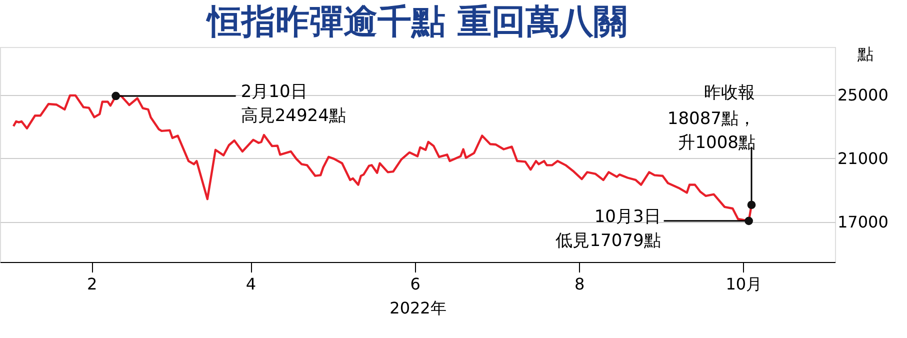 This screenshot has height=338, width=907. Describe the element at coordinates (863, 222) in the screenshot. I see `y-tick-label: 17000` at that location.